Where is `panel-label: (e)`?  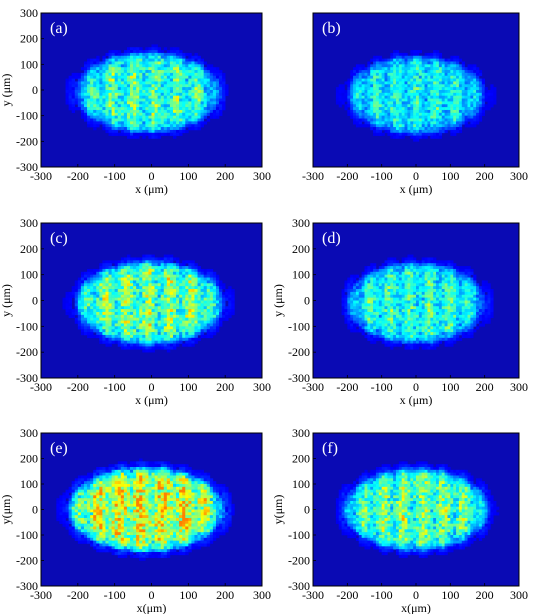 panel-label: (e) is located at coordinates (59, 448).